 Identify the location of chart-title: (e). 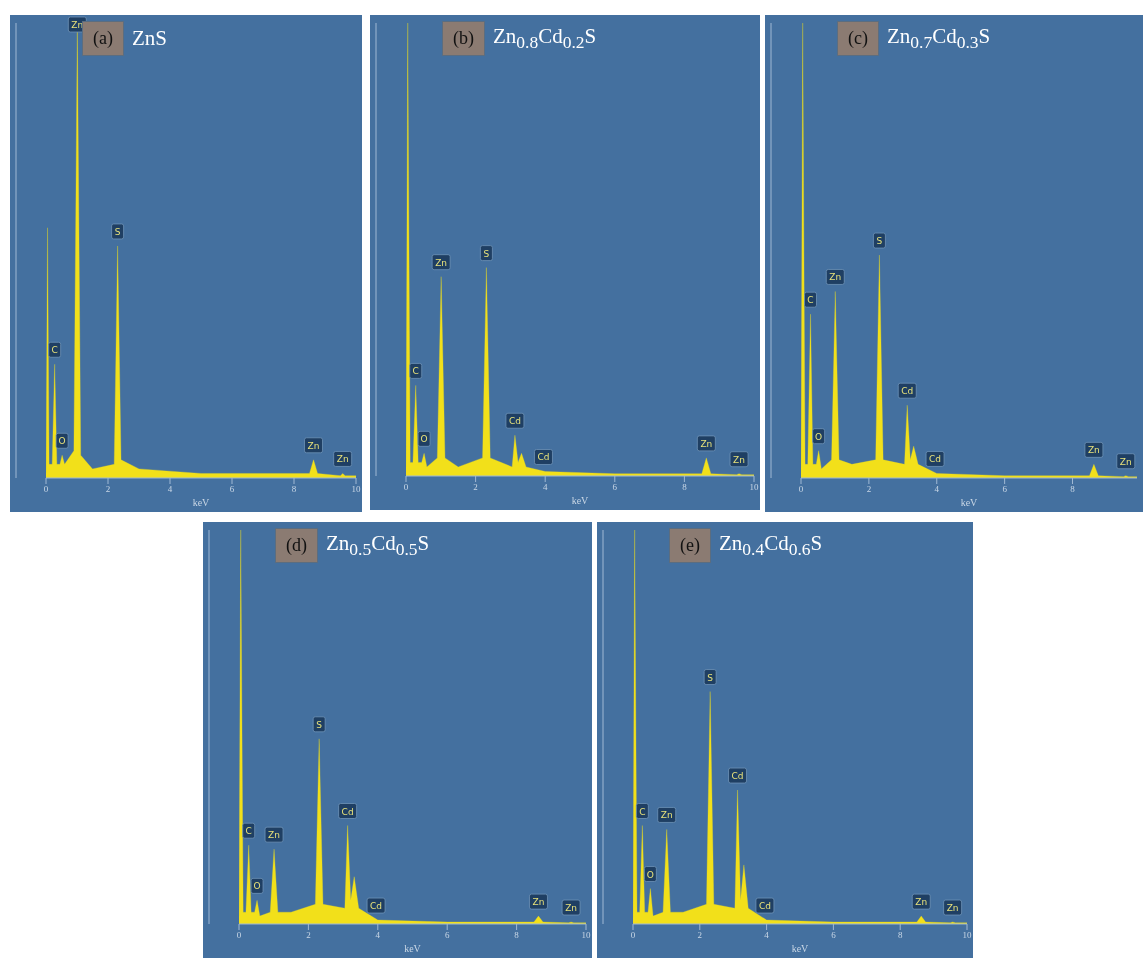
(690, 545).